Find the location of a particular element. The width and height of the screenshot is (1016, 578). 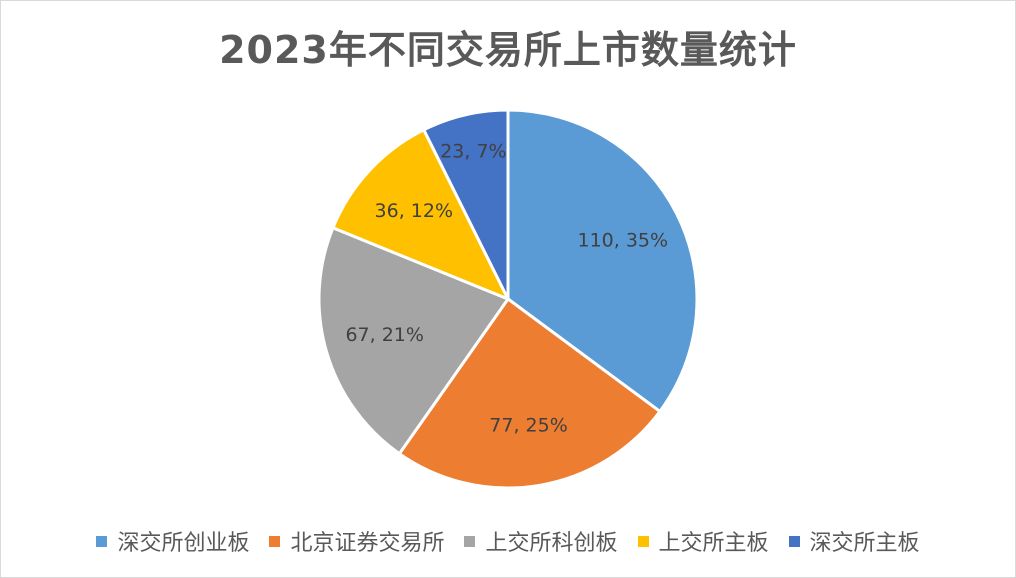

chart-title: 2023年不同交易所上市数量统计 is located at coordinates (508, 50).